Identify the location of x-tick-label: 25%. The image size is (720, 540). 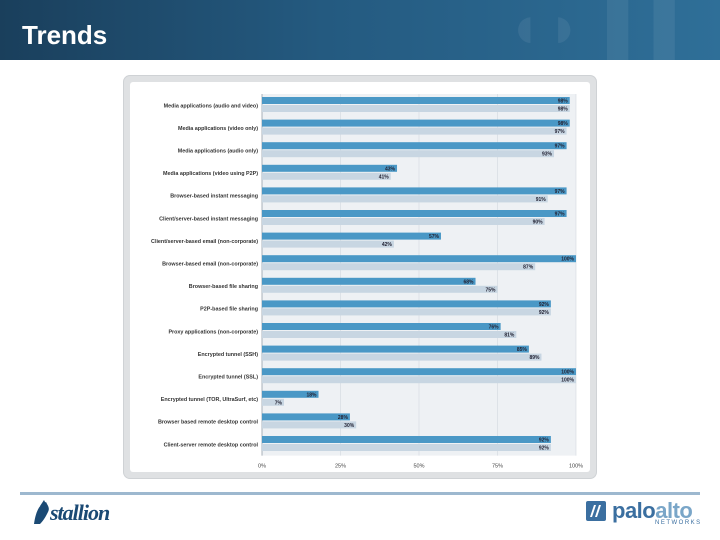
(340, 467).